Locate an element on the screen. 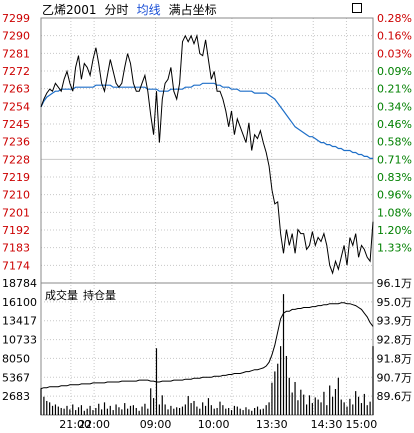  price-tick-label: 7272 is located at coordinates (16, 71).